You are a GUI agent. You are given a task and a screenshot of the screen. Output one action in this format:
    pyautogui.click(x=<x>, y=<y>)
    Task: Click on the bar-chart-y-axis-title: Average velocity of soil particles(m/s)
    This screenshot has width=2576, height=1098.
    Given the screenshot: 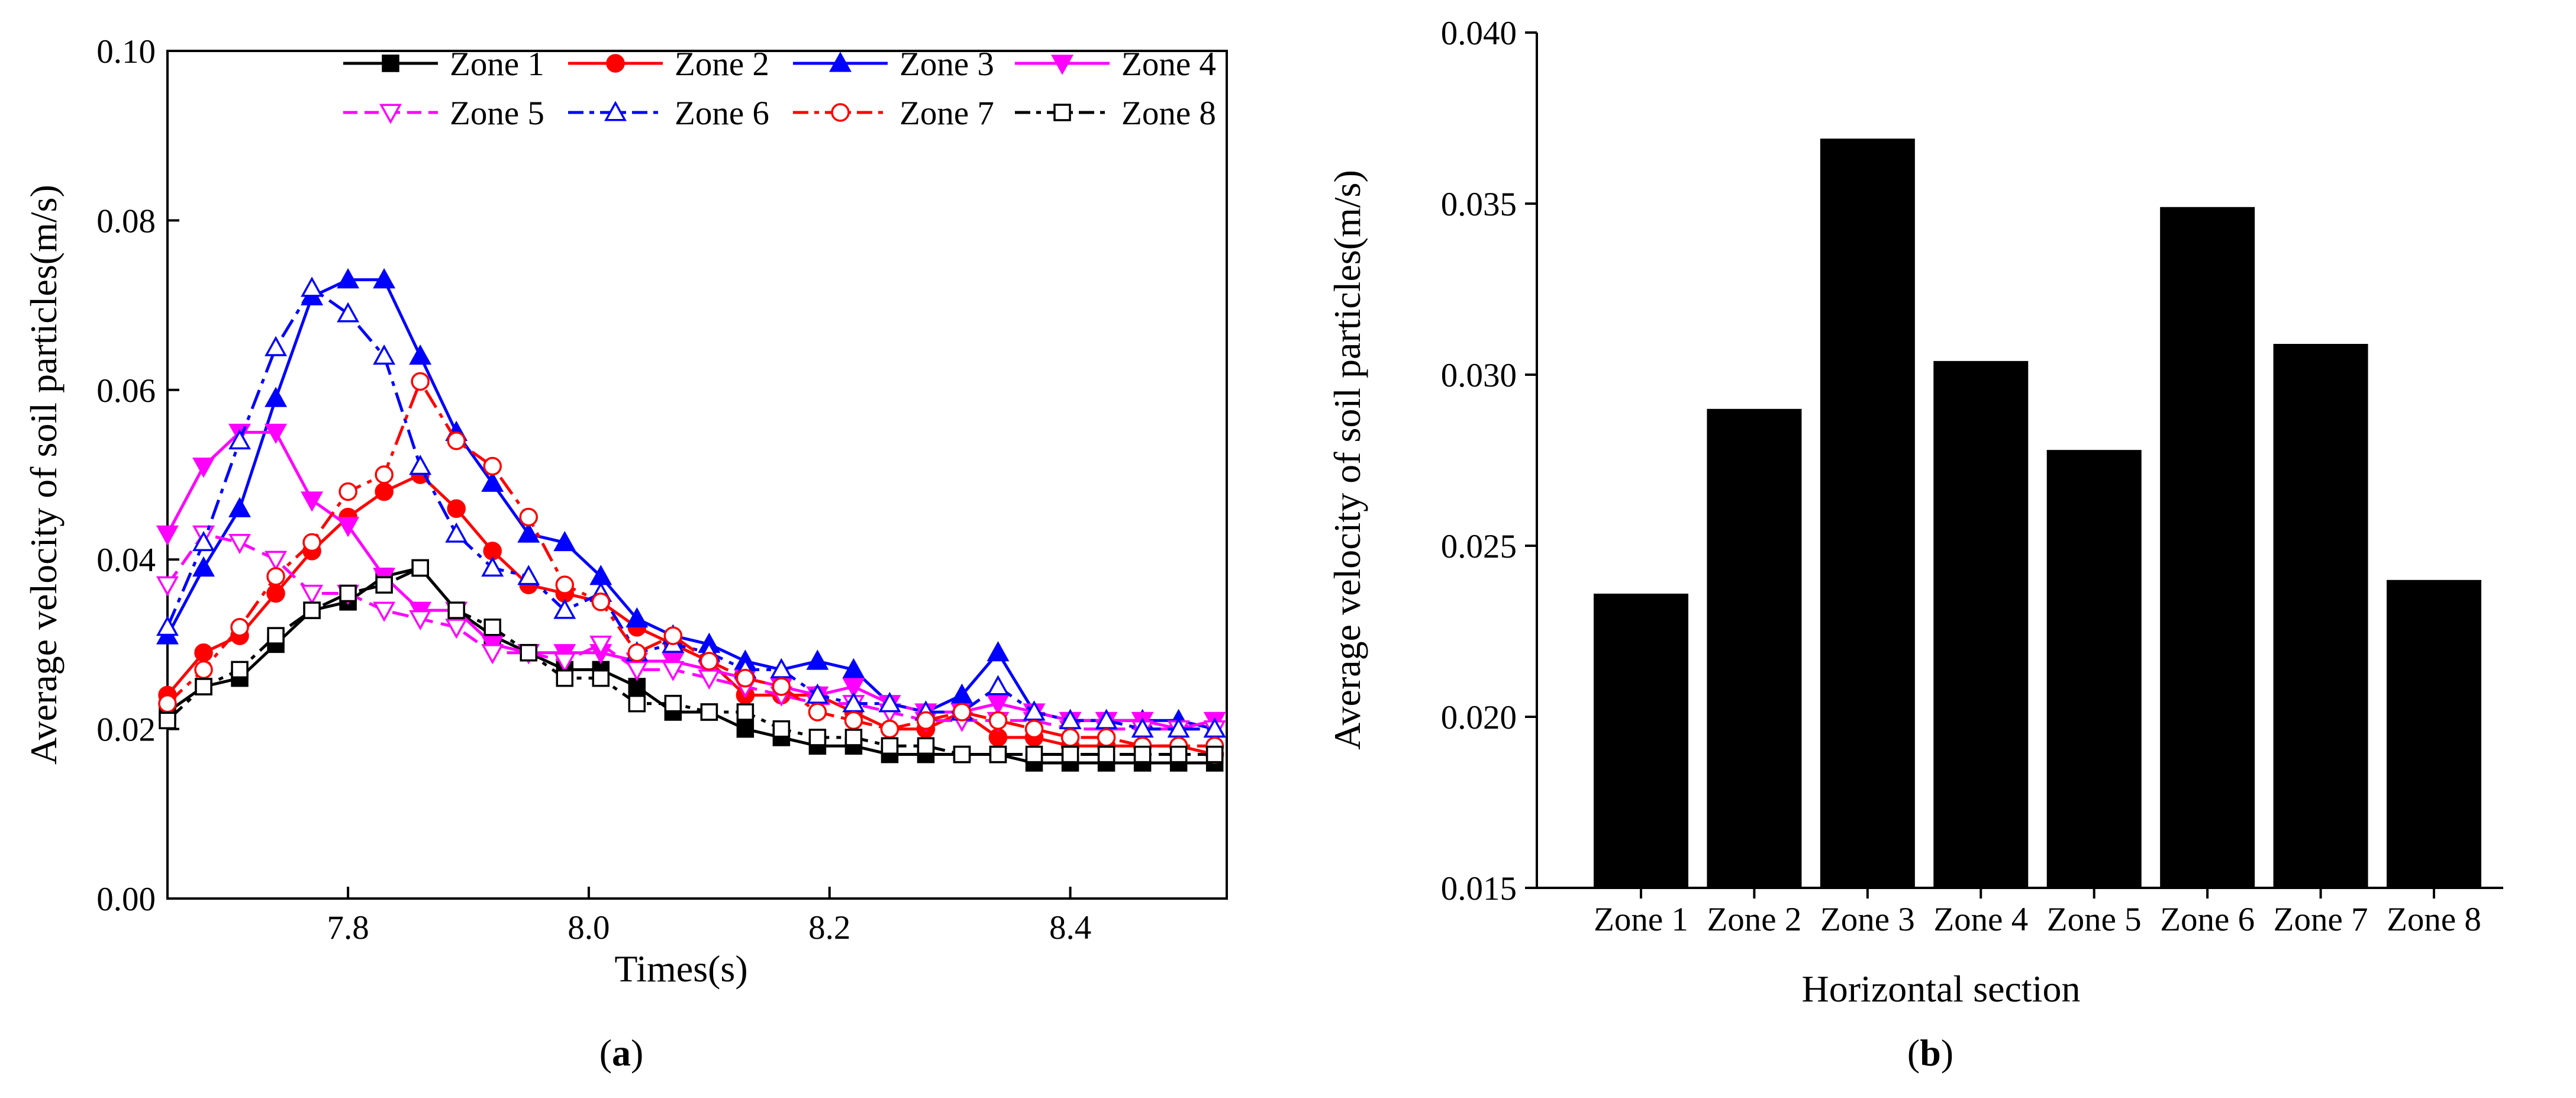 What is the action you would take?
    pyautogui.click(x=1347, y=460)
    